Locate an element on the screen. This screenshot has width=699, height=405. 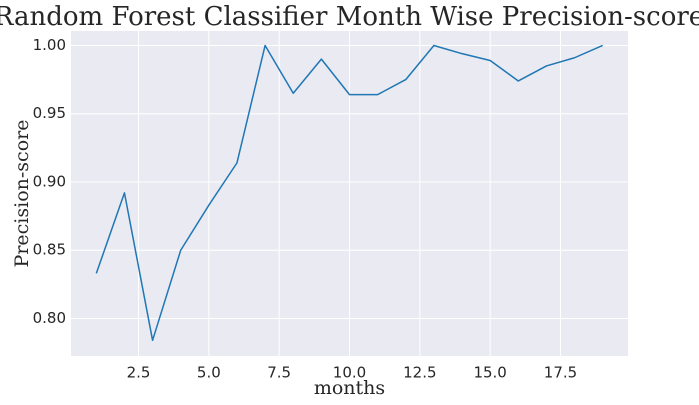
y-tick-label: 0.90 is located at coordinates (49, 181).